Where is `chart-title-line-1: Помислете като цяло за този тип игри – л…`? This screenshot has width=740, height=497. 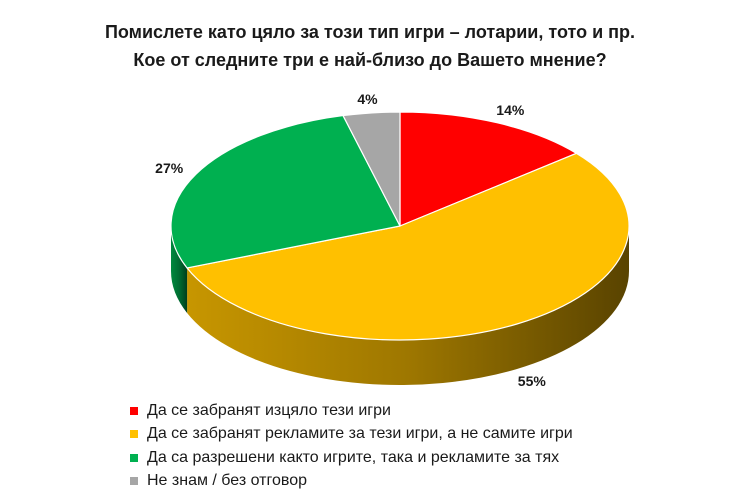 chart-title-line-1: Помислете като цяло за този тип игри – л… is located at coordinates (370, 32).